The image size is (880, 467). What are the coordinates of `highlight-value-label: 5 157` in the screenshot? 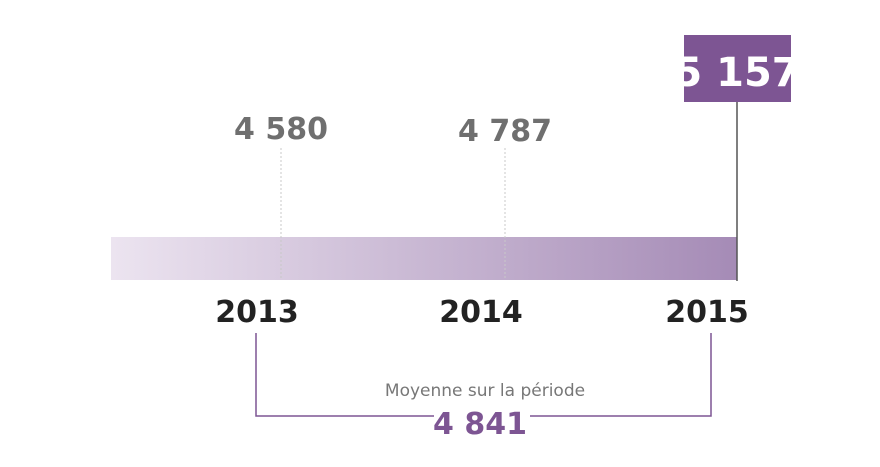 It's located at (736, 73).